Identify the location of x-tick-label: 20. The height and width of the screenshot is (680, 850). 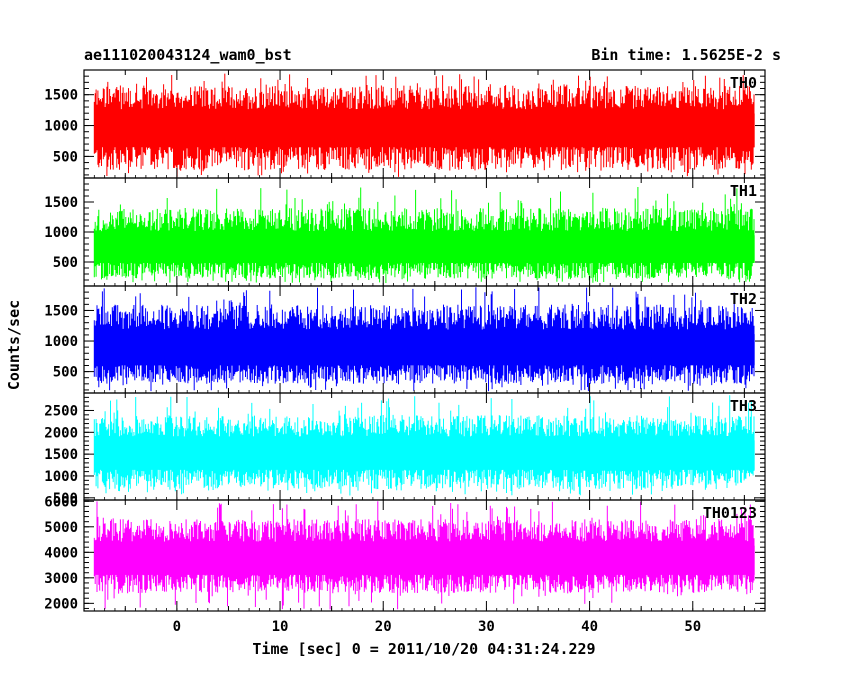
(383, 627).